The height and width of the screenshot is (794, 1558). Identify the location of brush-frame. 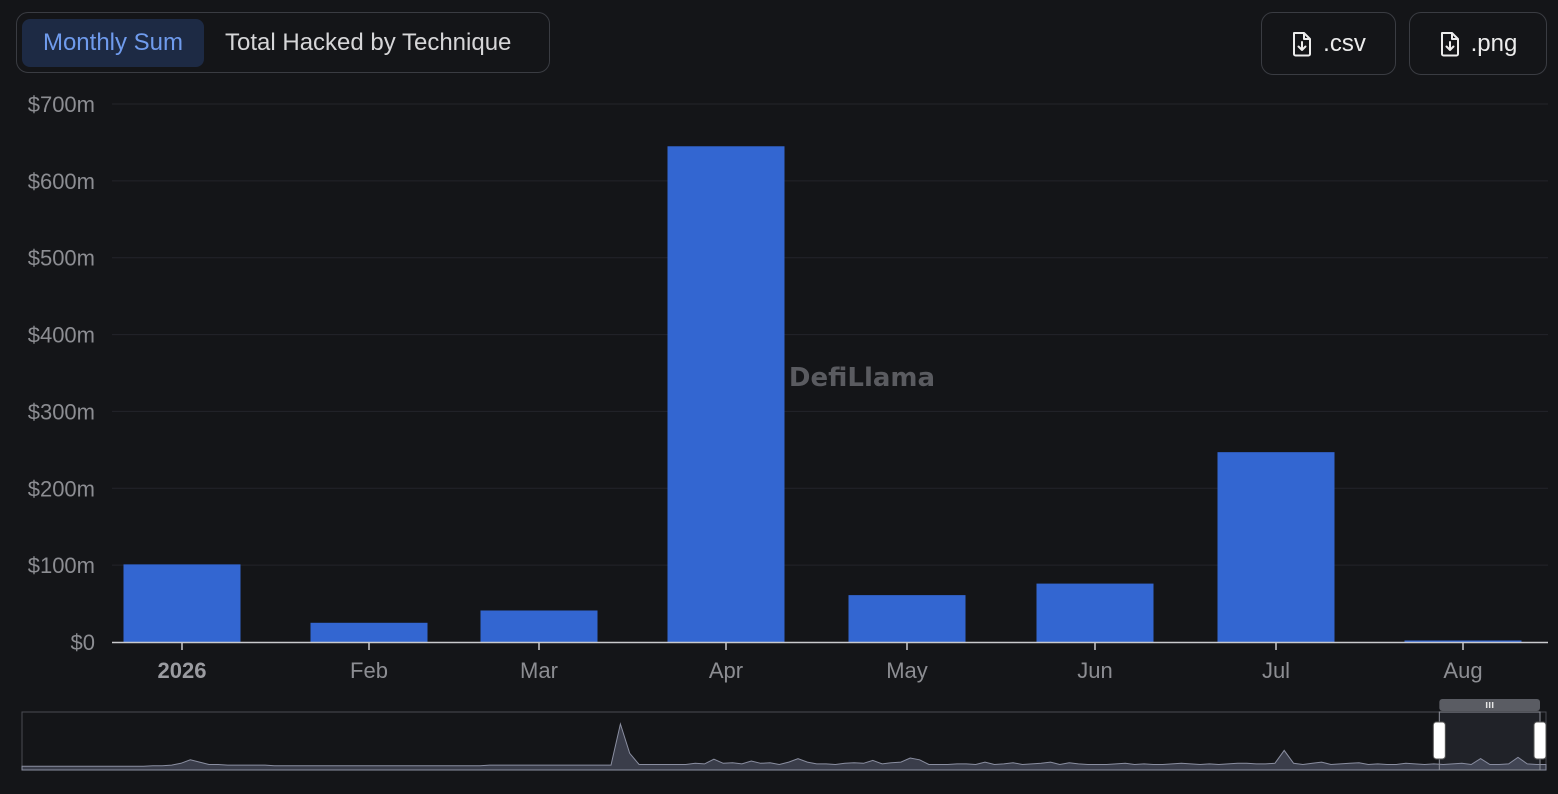
(784, 741).